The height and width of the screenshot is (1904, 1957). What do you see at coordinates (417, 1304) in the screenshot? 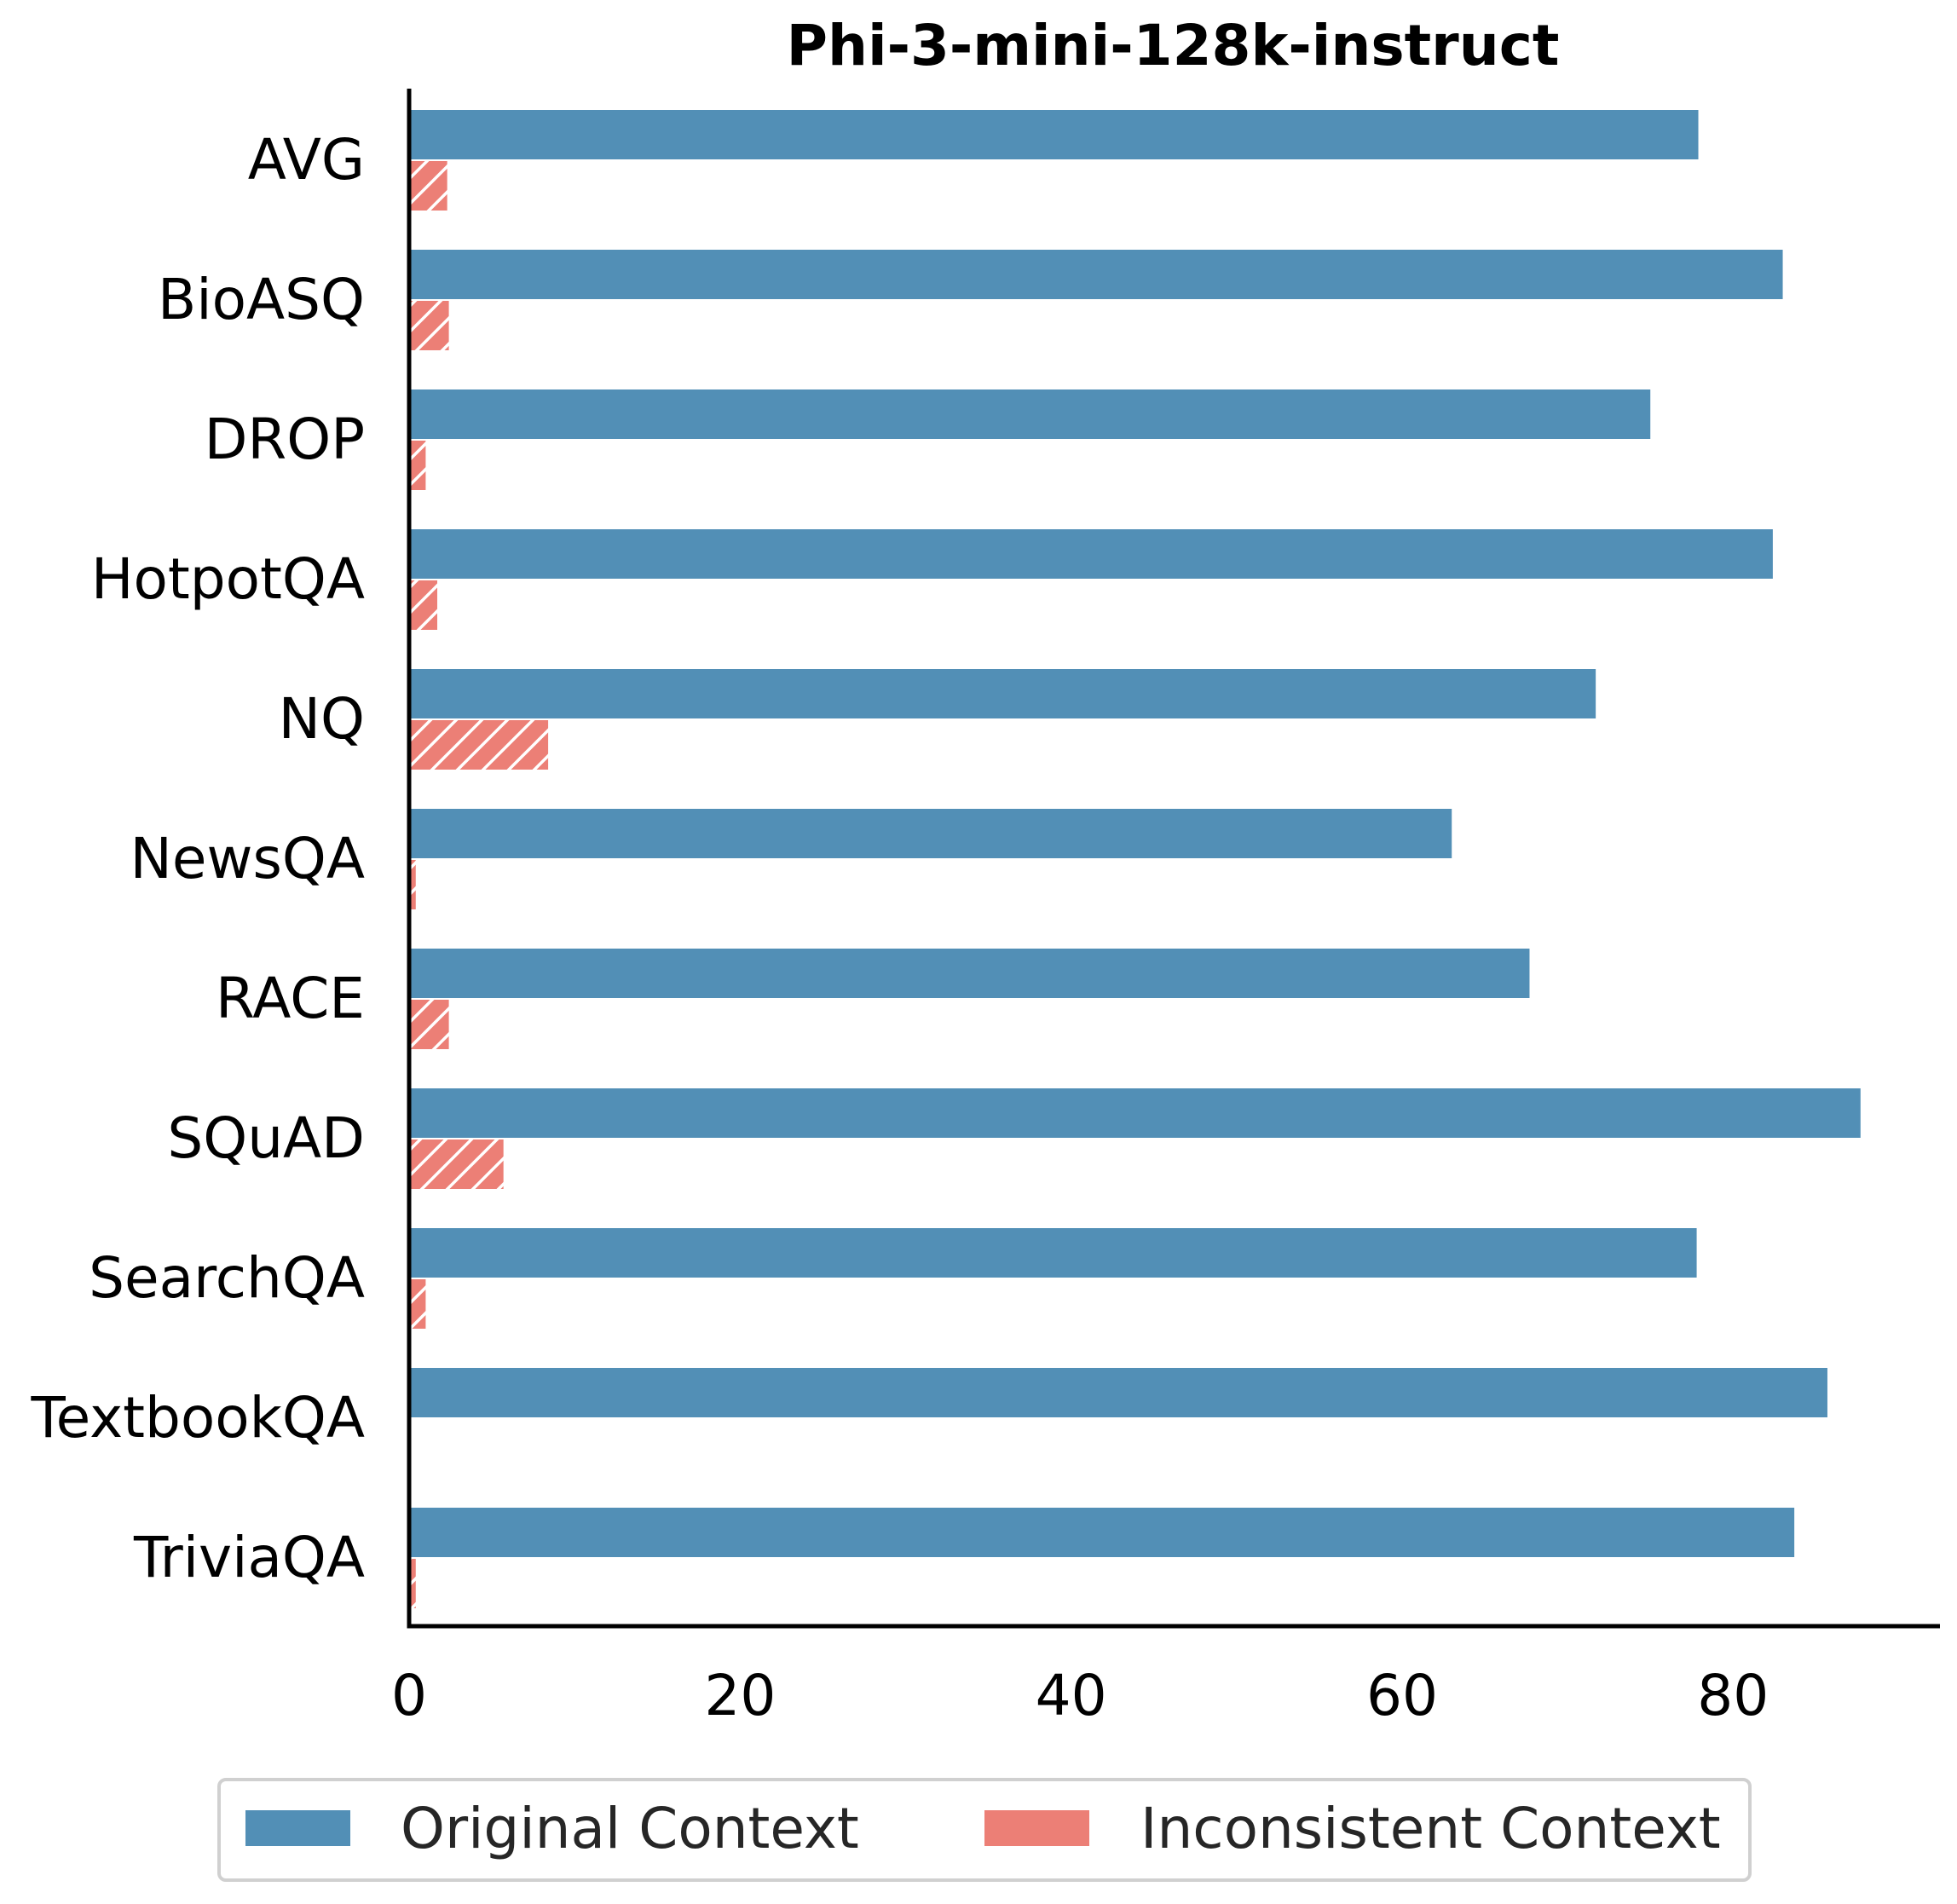
I see `bar-inconsistent-searchqa` at bounding box center [417, 1304].